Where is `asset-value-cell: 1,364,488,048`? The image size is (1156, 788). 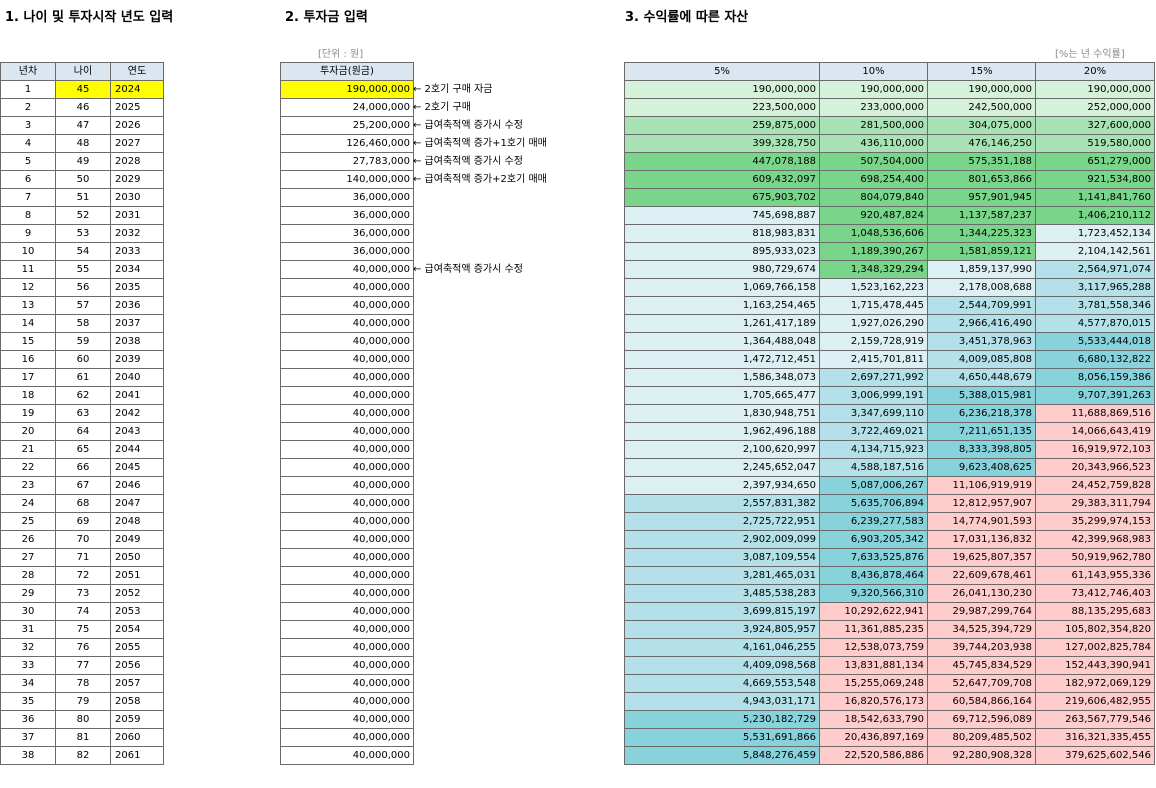 asset-value-cell: 1,364,488,048 is located at coordinates (722, 341).